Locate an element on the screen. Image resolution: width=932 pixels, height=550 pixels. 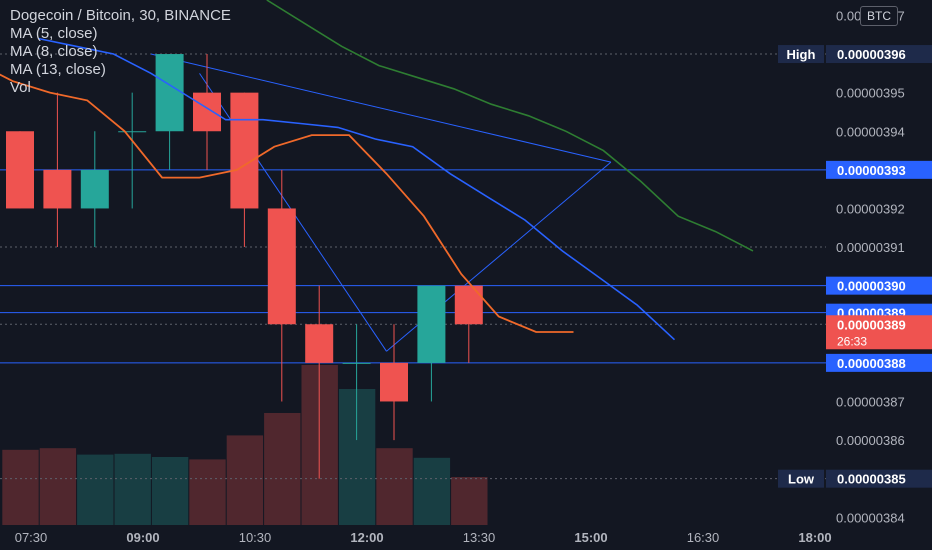
time-axis: 07:30 09:00 10:30 12:00 13:30 15:00 16:30 18:00 is located at coordinates (416, 537).